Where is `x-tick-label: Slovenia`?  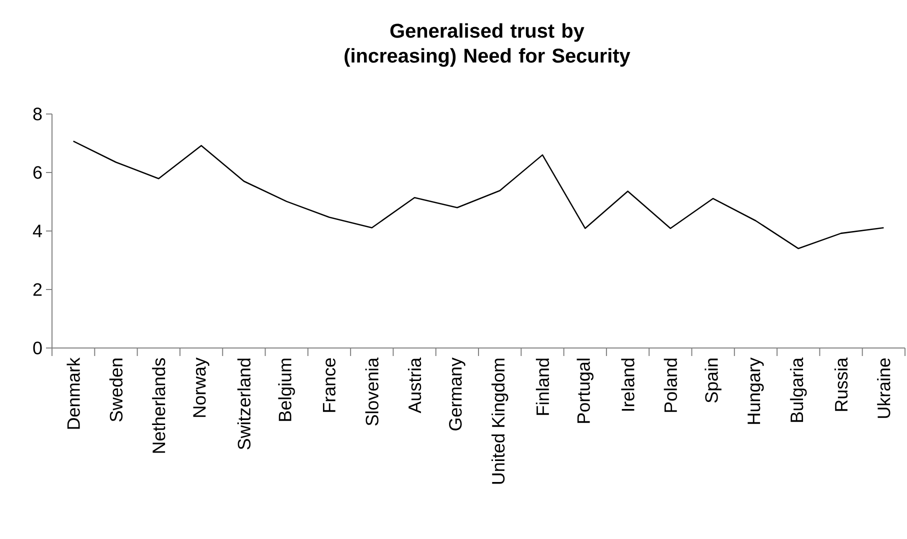 x-tick-label: Slovenia is located at coordinates (371, 392).